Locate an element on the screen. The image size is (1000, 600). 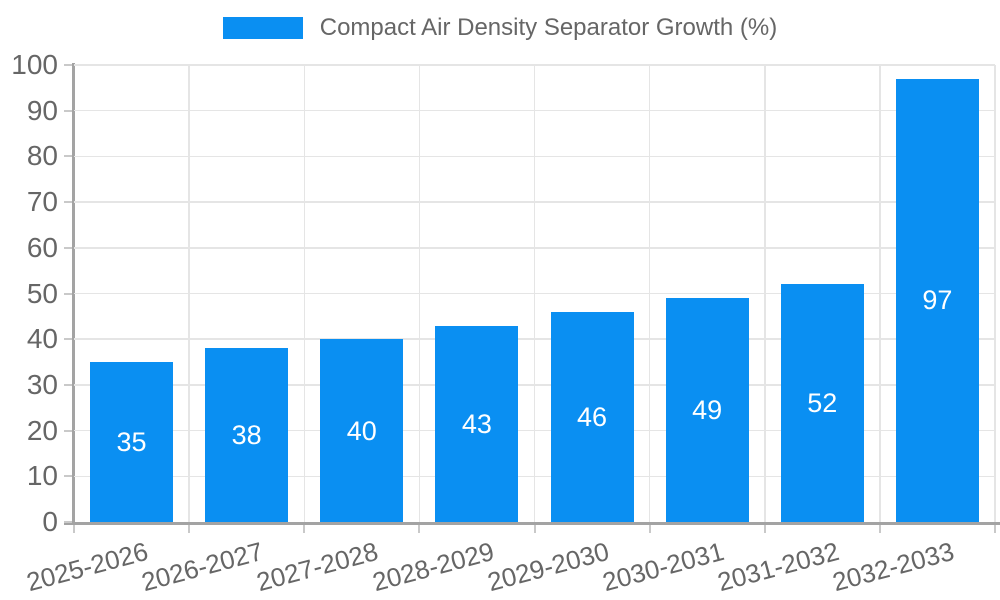
bar-value-label: 35 is located at coordinates (131, 442).